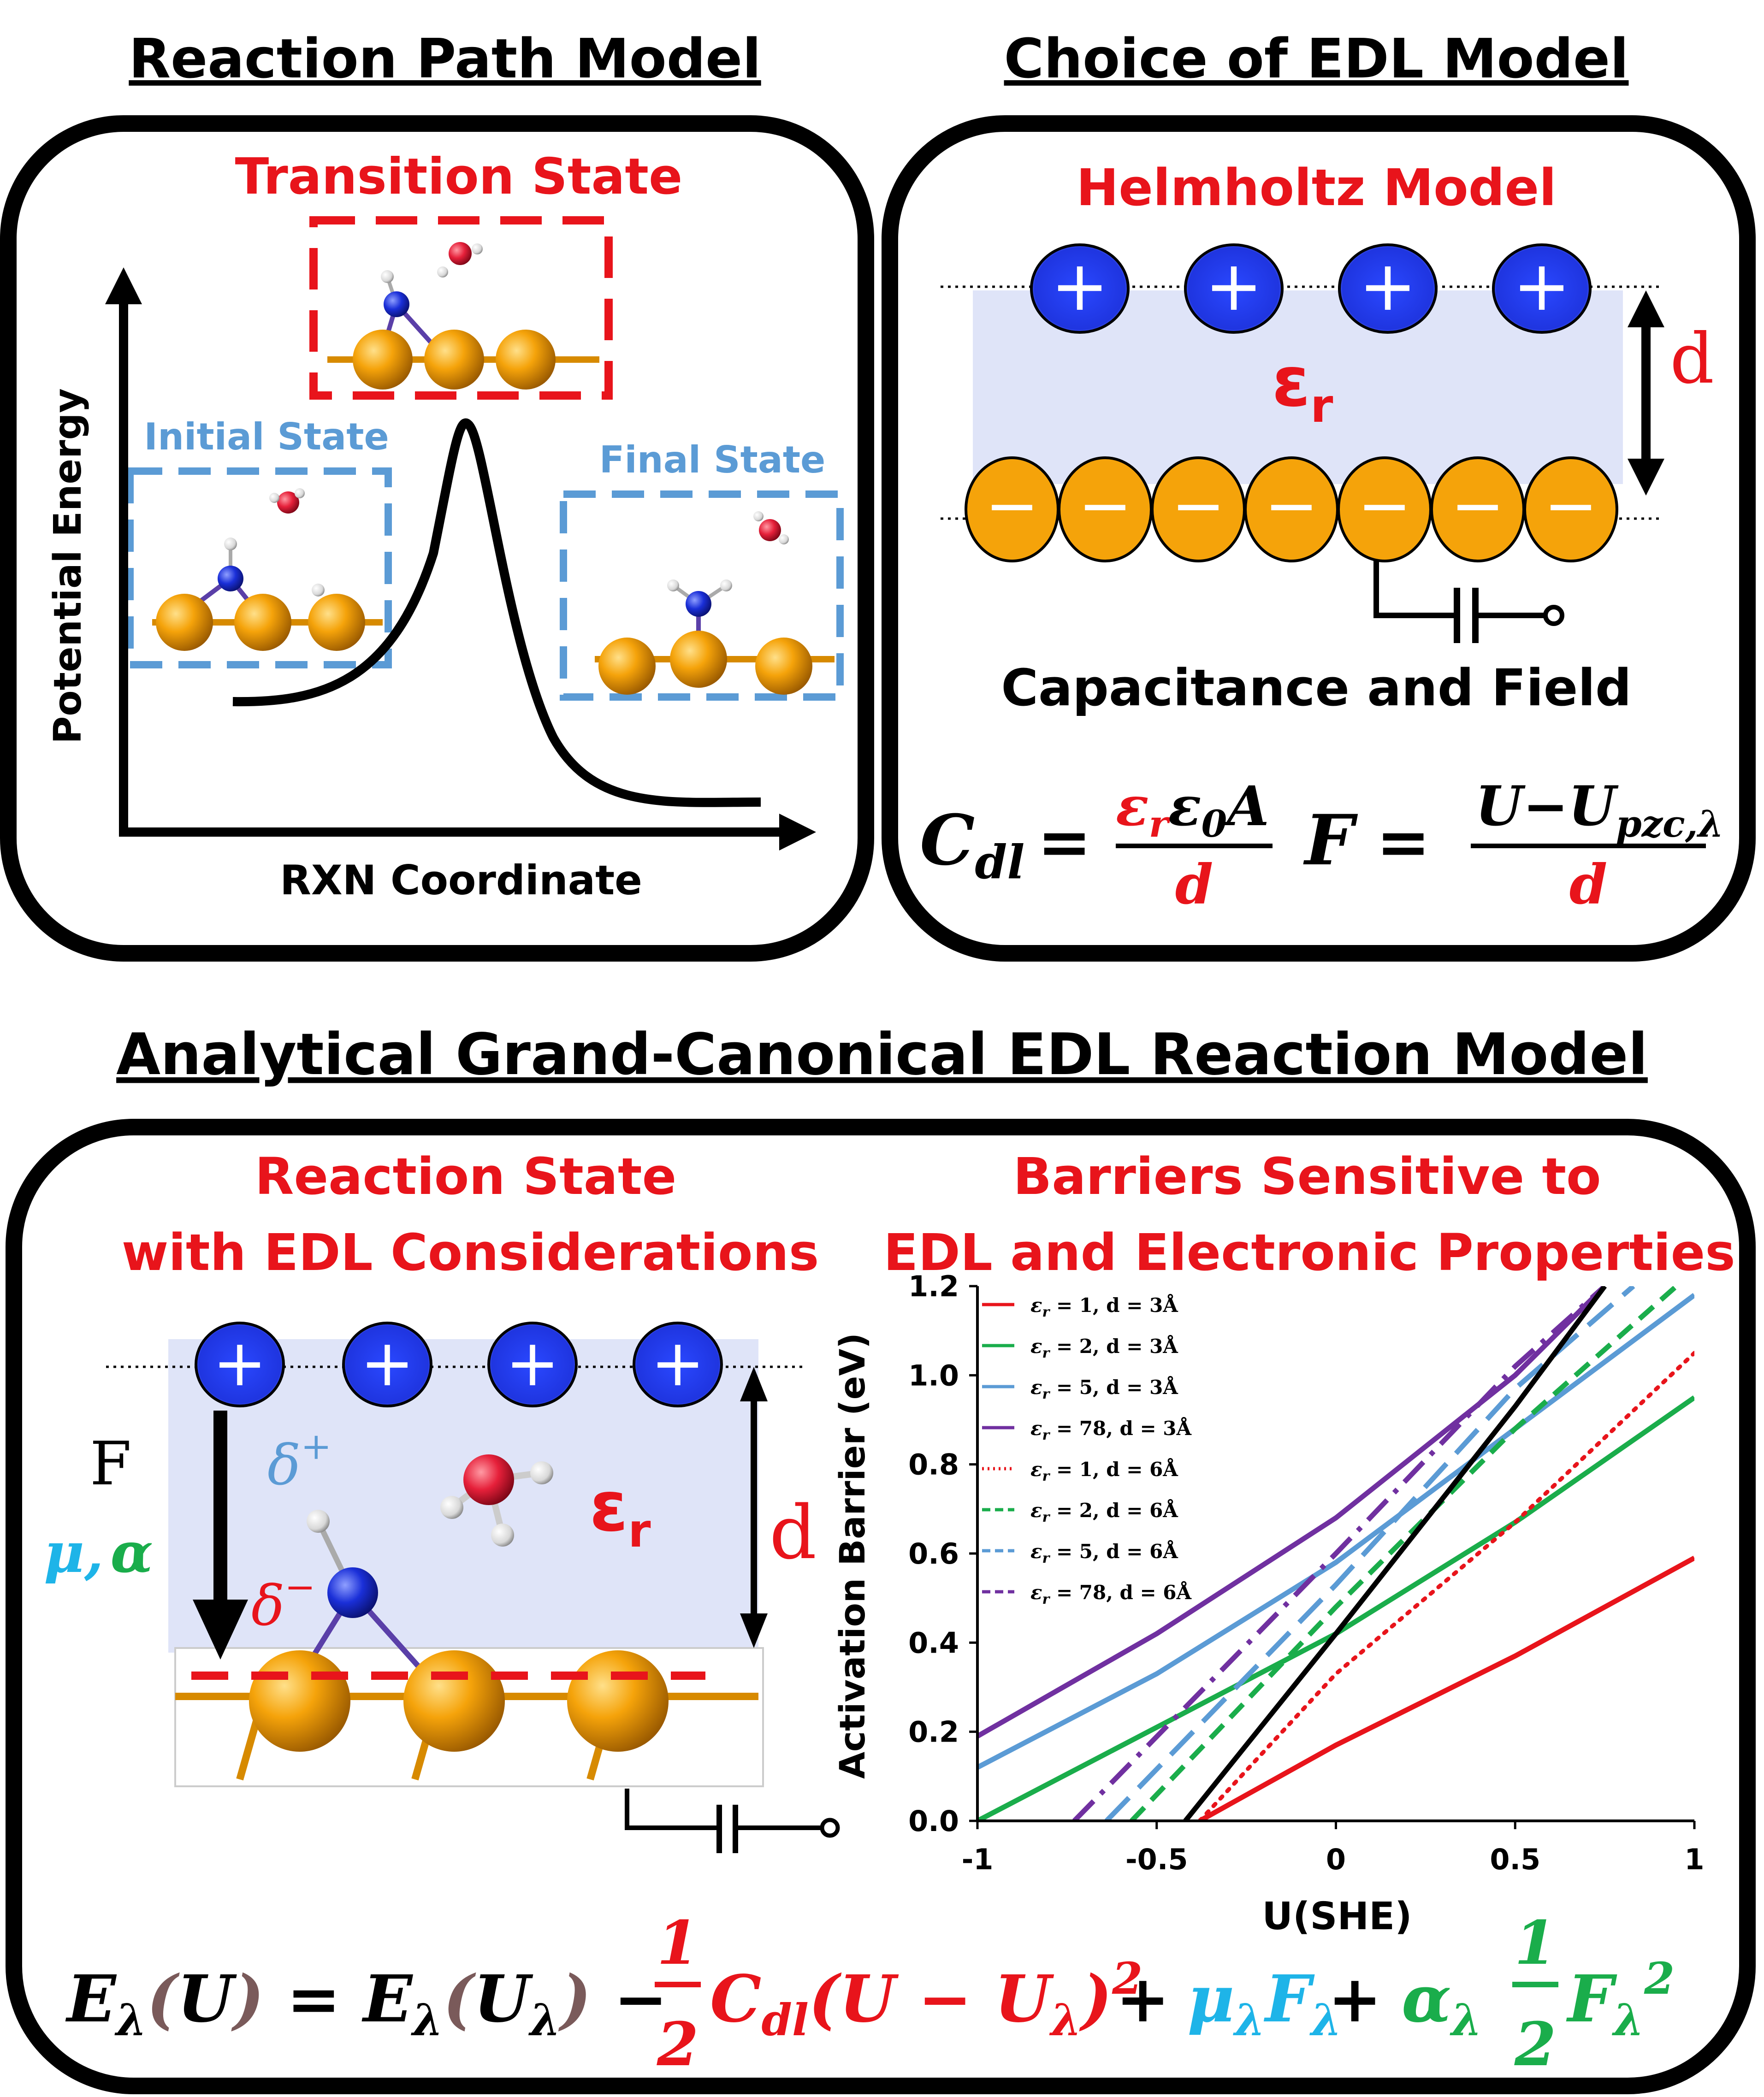 This screenshot has height=2097, width=1764. Describe the element at coordinates (266, 436) in the screenshot. I see `initial-state-label: Initial State` at that location.